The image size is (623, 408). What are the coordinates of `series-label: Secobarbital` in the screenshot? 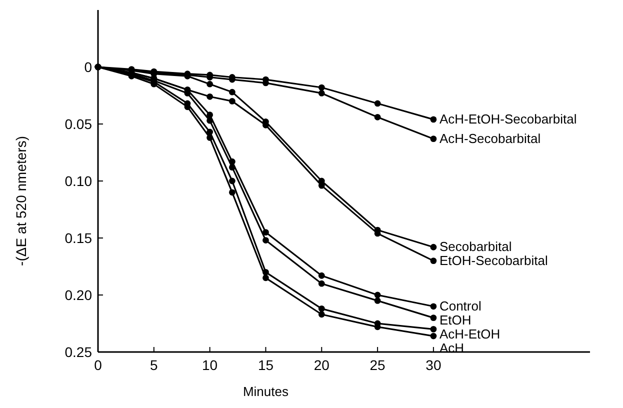 It's located at (475, 246).